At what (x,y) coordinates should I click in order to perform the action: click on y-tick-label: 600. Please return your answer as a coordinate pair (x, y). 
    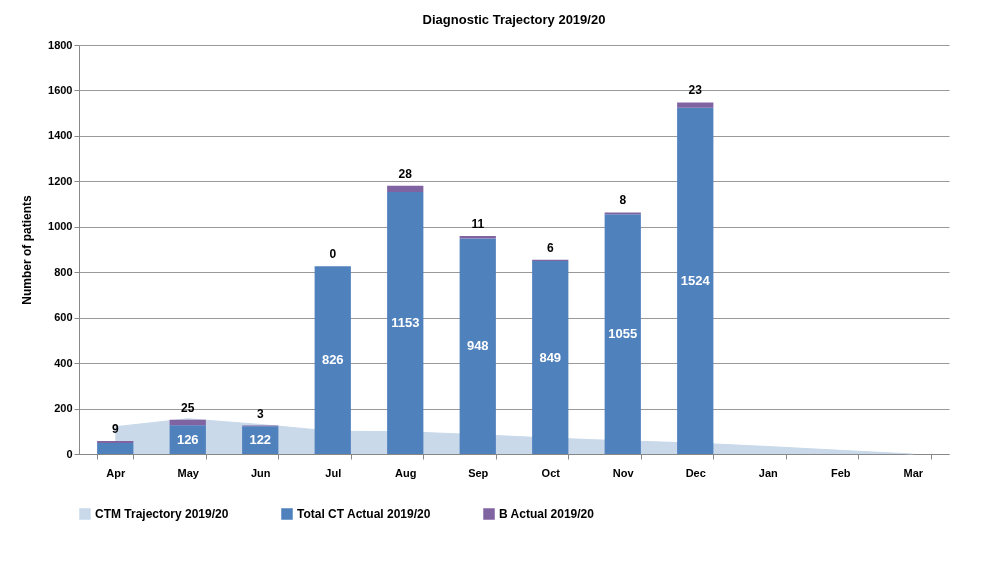
    Looking at the image, I should click on (63, 317).